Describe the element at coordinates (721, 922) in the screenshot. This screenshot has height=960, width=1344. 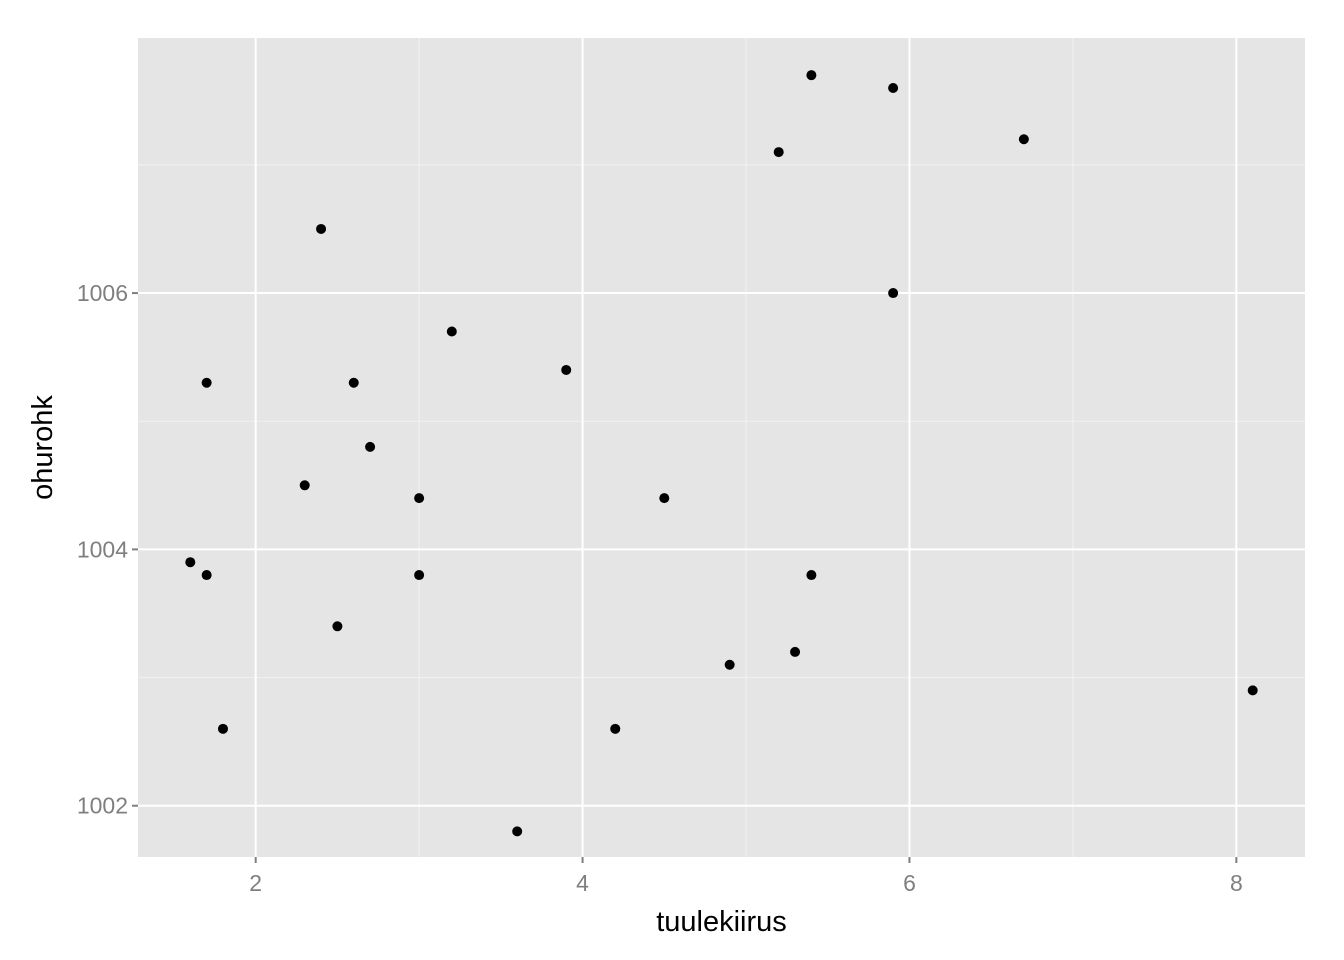
I see `x-axis-title: tuulekiirus` at that location.